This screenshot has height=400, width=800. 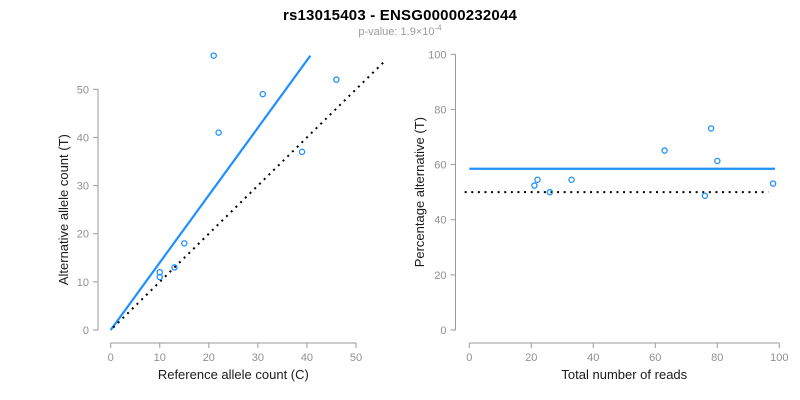 I want to click on percentage-scatter-x-tick-label: 20, so click(x=531, y=358).